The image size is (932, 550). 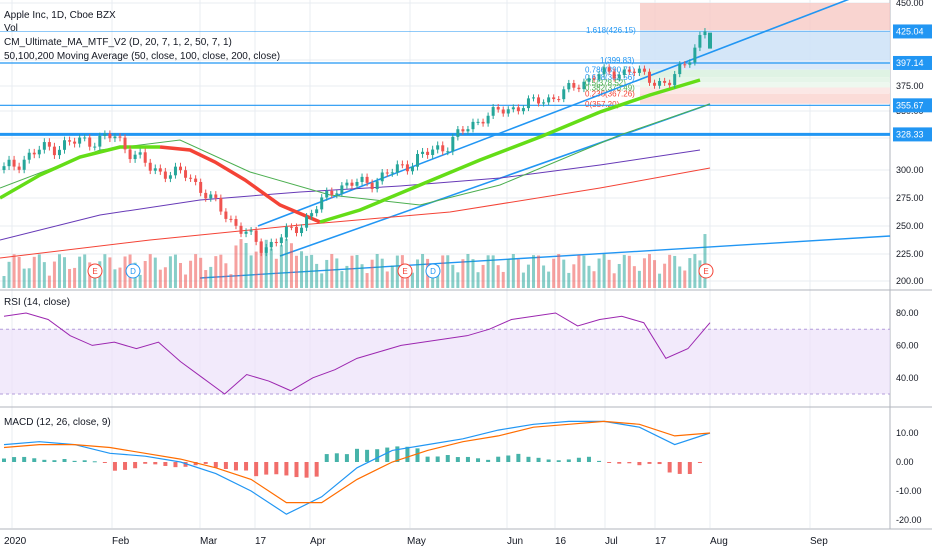 I want to click on macd-tick-label: 0.00, so click(x=905, y=462).